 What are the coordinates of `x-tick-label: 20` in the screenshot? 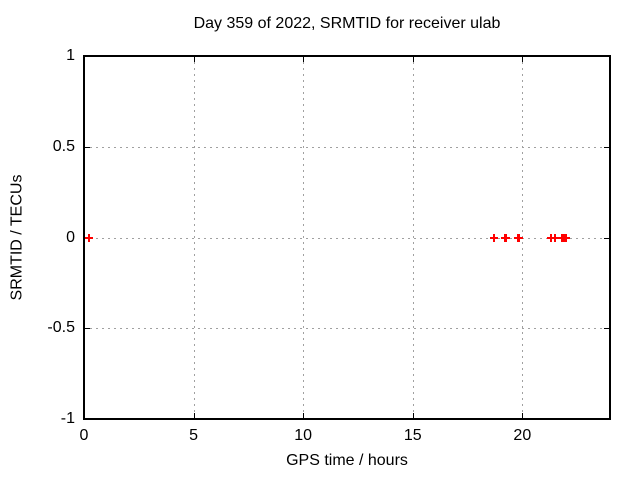 It's located at (522, 435).